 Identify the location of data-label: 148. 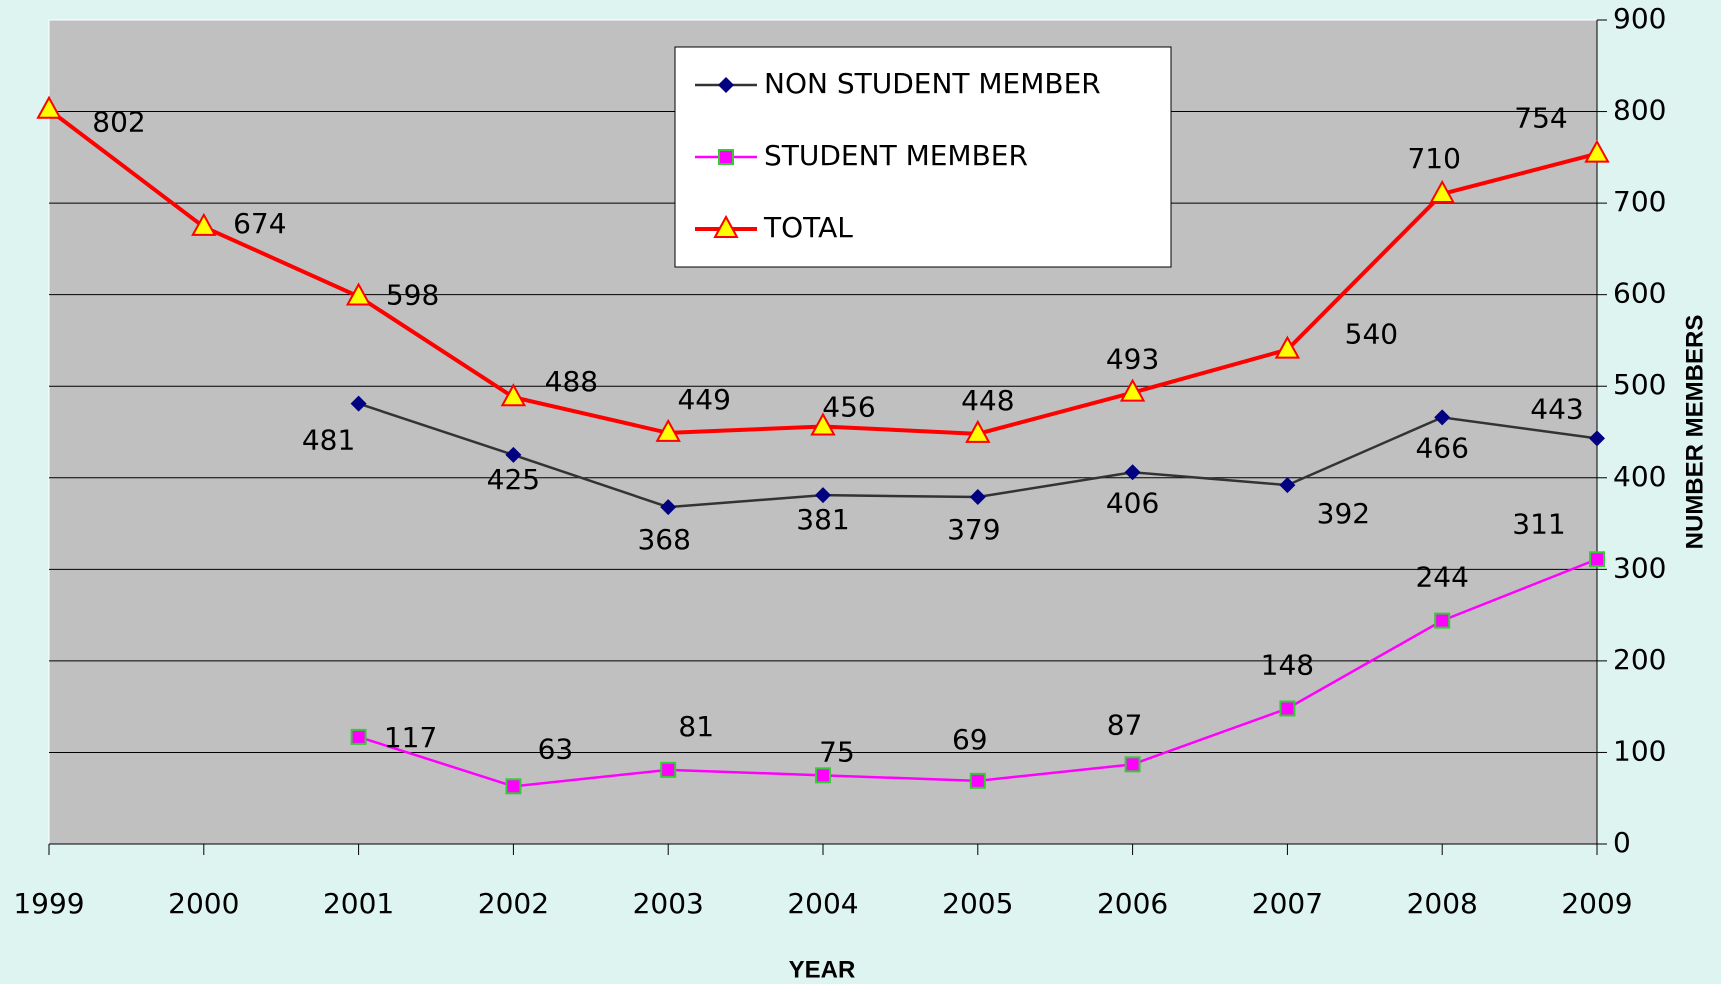
(1287, 664).